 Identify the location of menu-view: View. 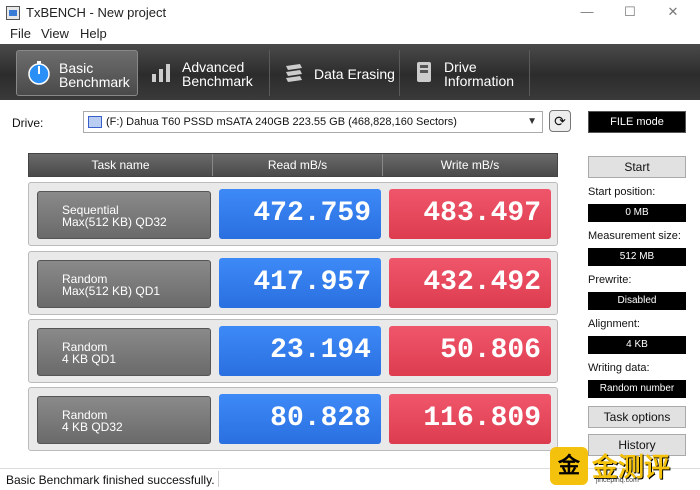
(55, 33).